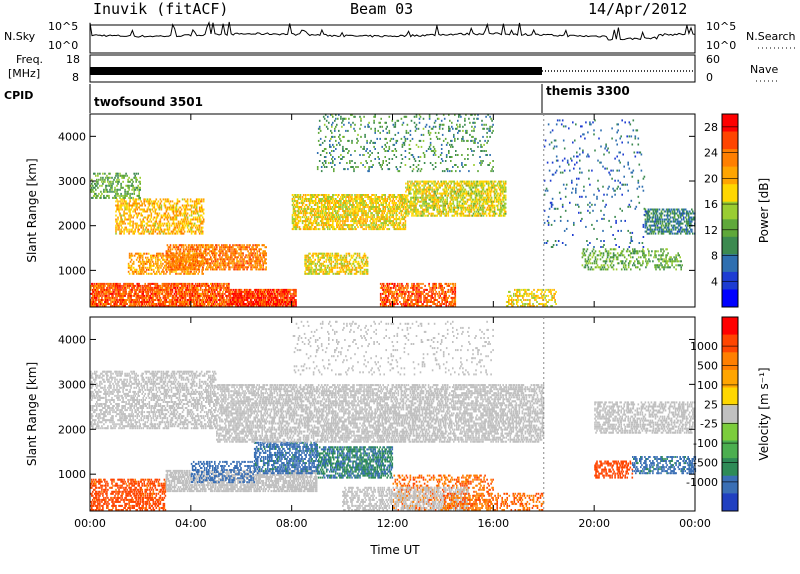 Image resolution: width=800 pixels, height=574 pixels. What do you see at coordinates (317, 98) in the screenshot?
I see `cpid-panel: CPID twofsound 3501 themis 3300` at bounding box center [317, 98].